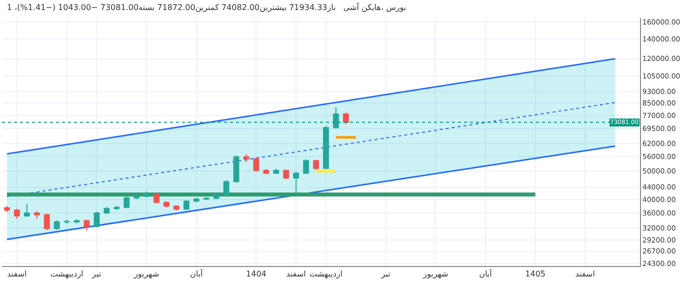 This screenshot has width=690, height=286. I want to click on x-tick-label: 1405, so click(535, 274).